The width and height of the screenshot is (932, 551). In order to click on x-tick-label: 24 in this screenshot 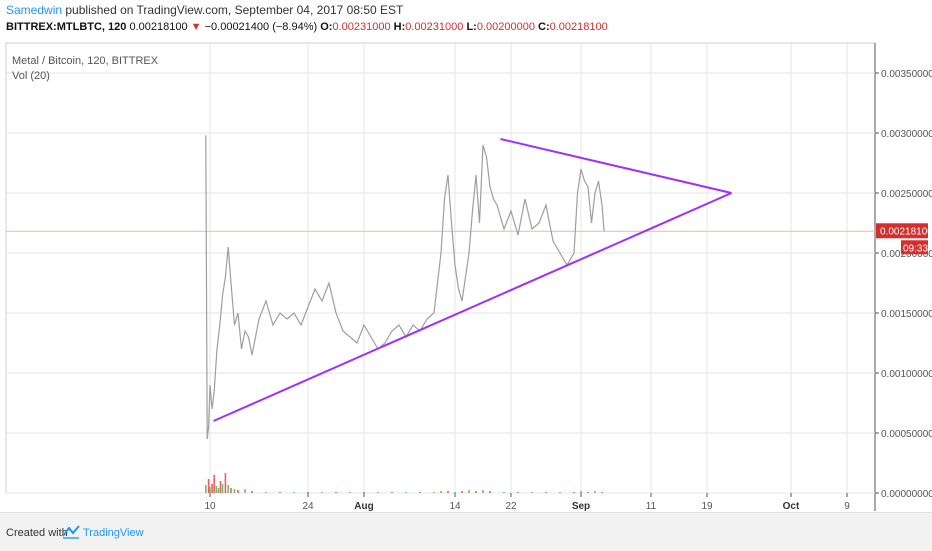, I will do `click(308, 506)`.